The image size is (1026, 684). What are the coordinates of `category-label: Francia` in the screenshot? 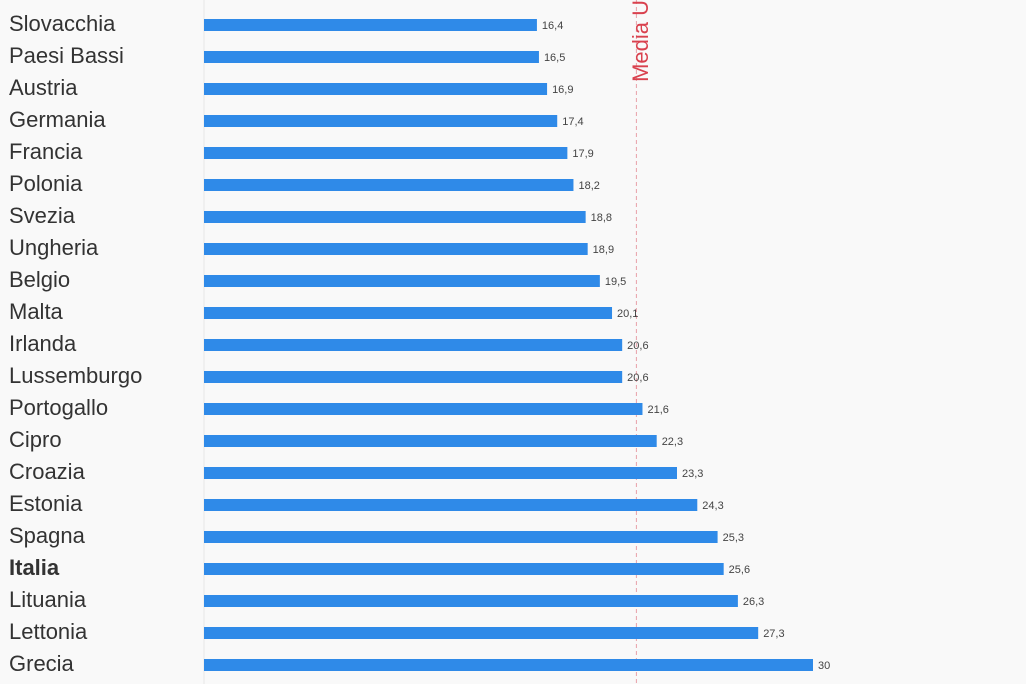 It's located at (46, 151).